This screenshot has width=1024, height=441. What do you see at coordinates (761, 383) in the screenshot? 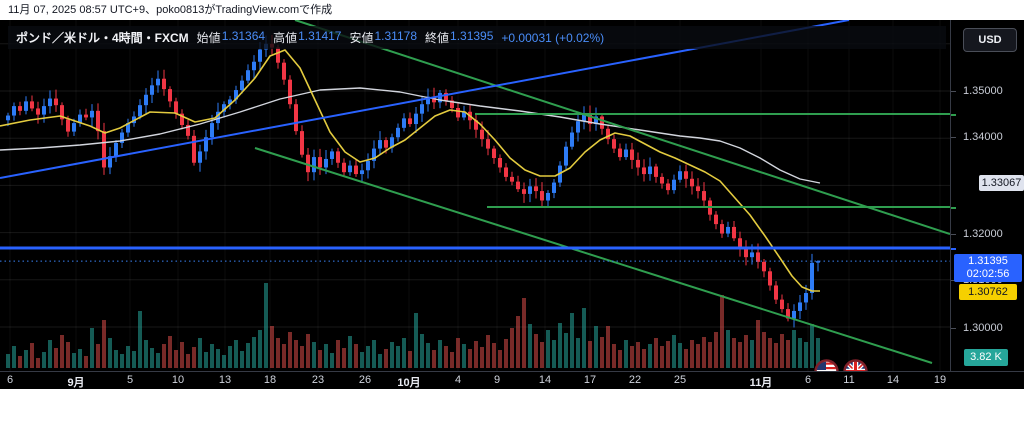
I see `time-axis-label: 11月` at bounding box center [761, 383].